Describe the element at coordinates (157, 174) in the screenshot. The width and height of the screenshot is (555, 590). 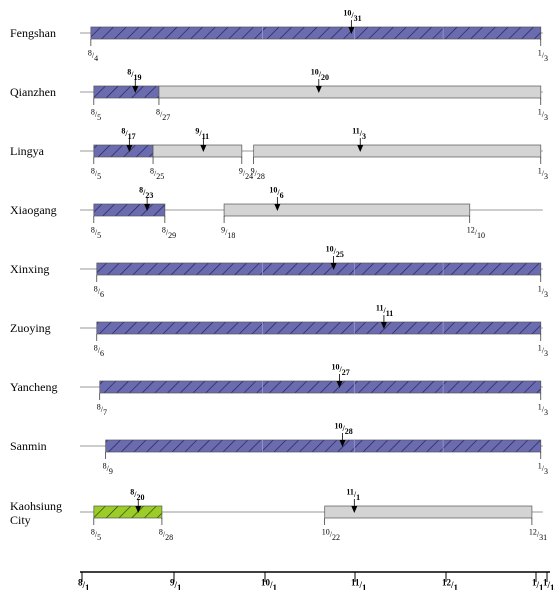
I see `bar-end-label: 8/25` at that location.